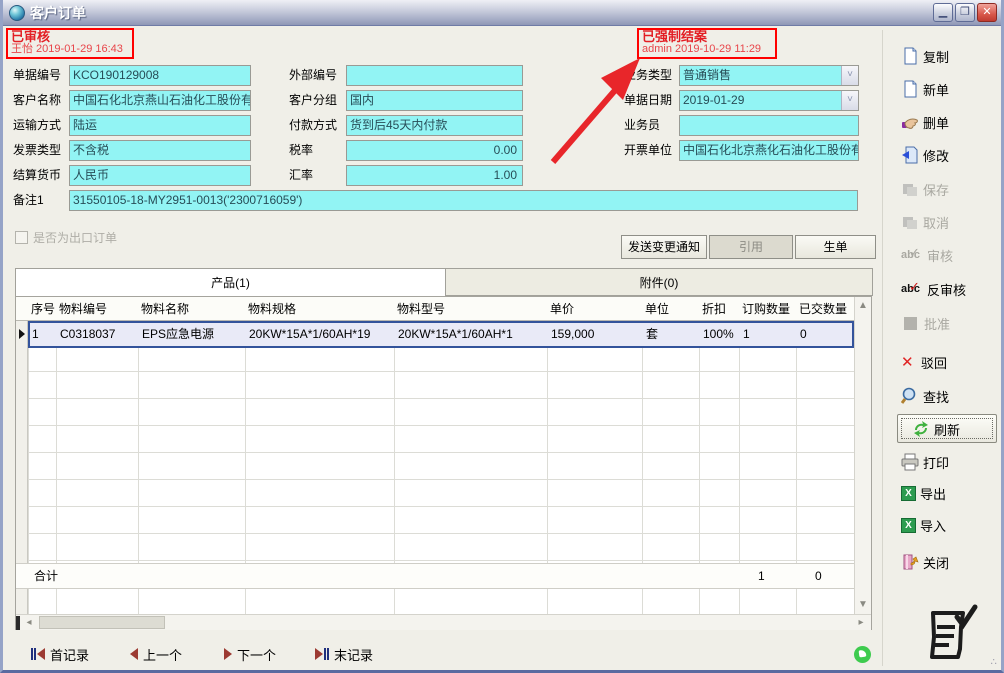  What do you see at coordinates (908, 493) in the screenshot?
I see `excel-export-icon: X` at bounding box center [908, 493].